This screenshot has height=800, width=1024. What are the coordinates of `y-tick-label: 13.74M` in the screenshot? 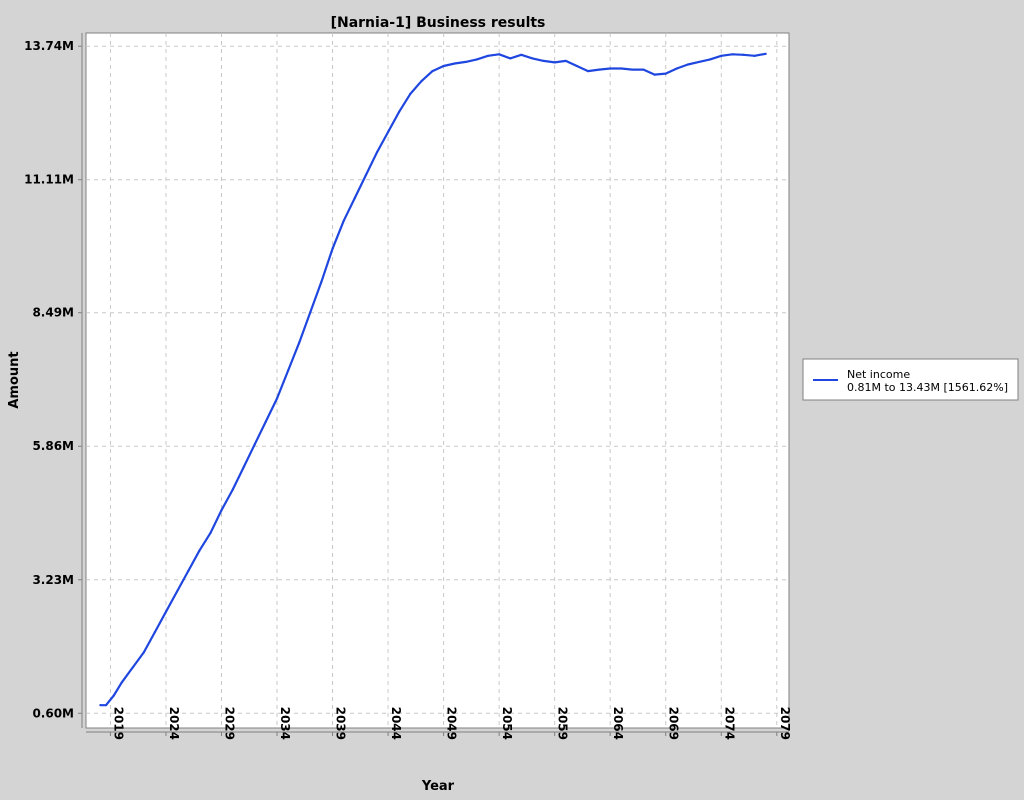 It's located at (49, 46).